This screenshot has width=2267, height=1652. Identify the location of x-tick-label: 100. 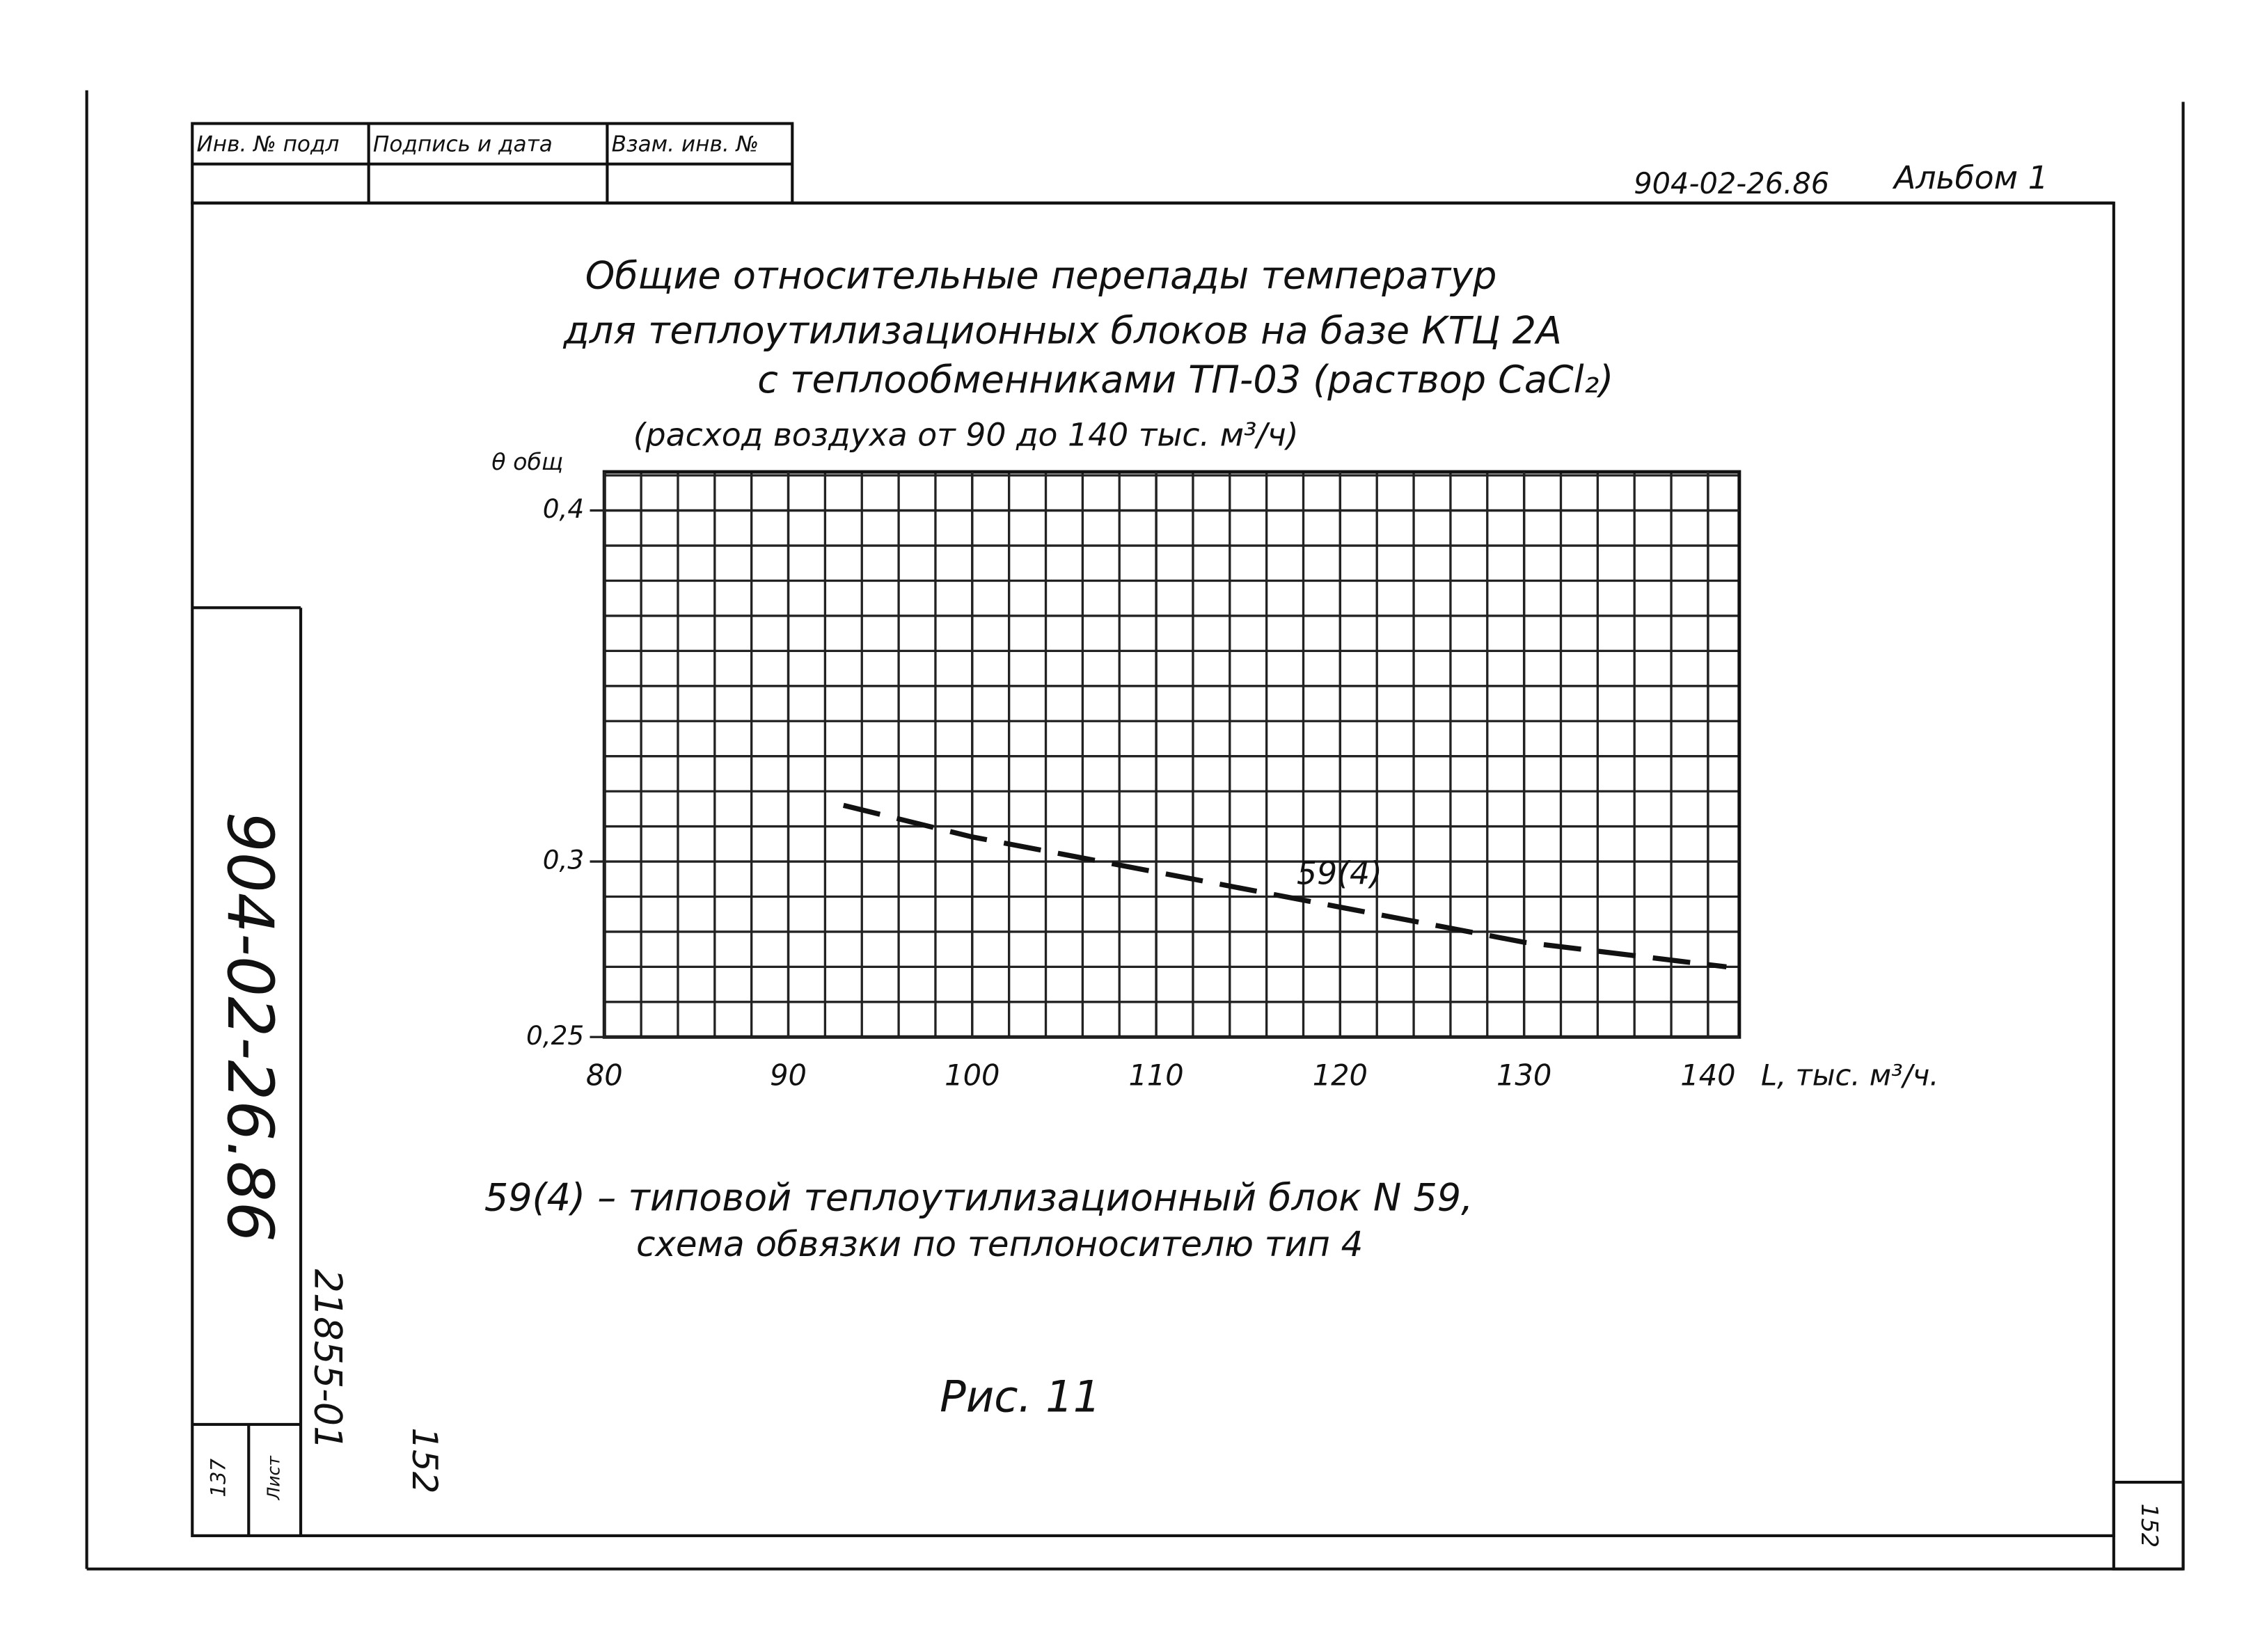
(972, 1075).